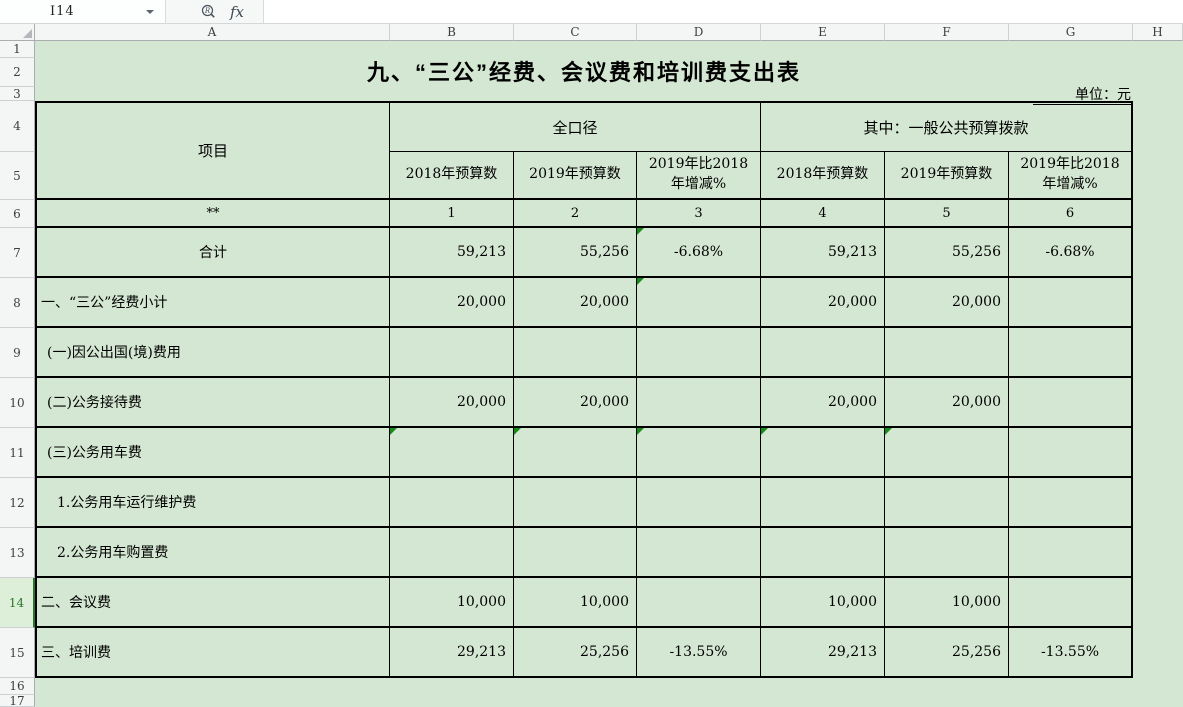 The width and height of the screenshot is (1183, 707). I want to click on chevron-down-icon, so click(150, 11).